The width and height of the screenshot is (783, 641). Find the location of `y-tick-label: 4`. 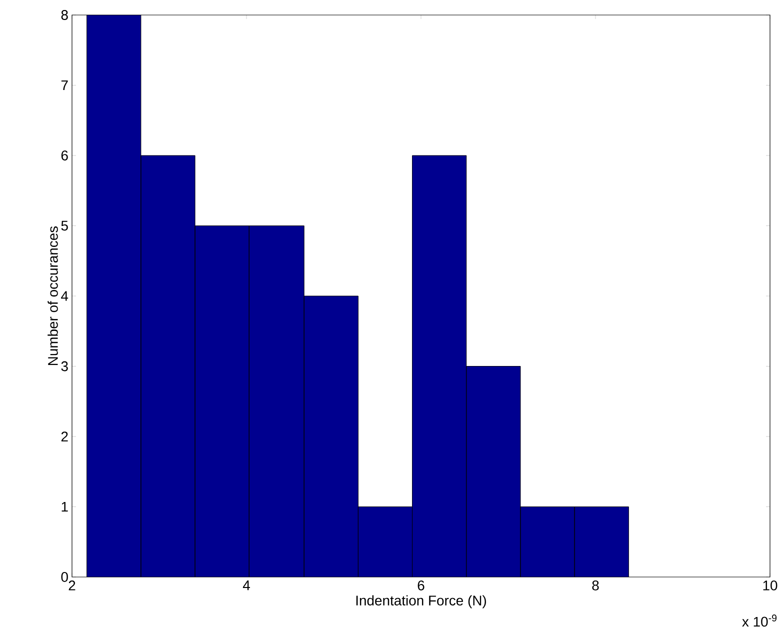

y-tick-label: 4 is located at coordinates (64, 296).